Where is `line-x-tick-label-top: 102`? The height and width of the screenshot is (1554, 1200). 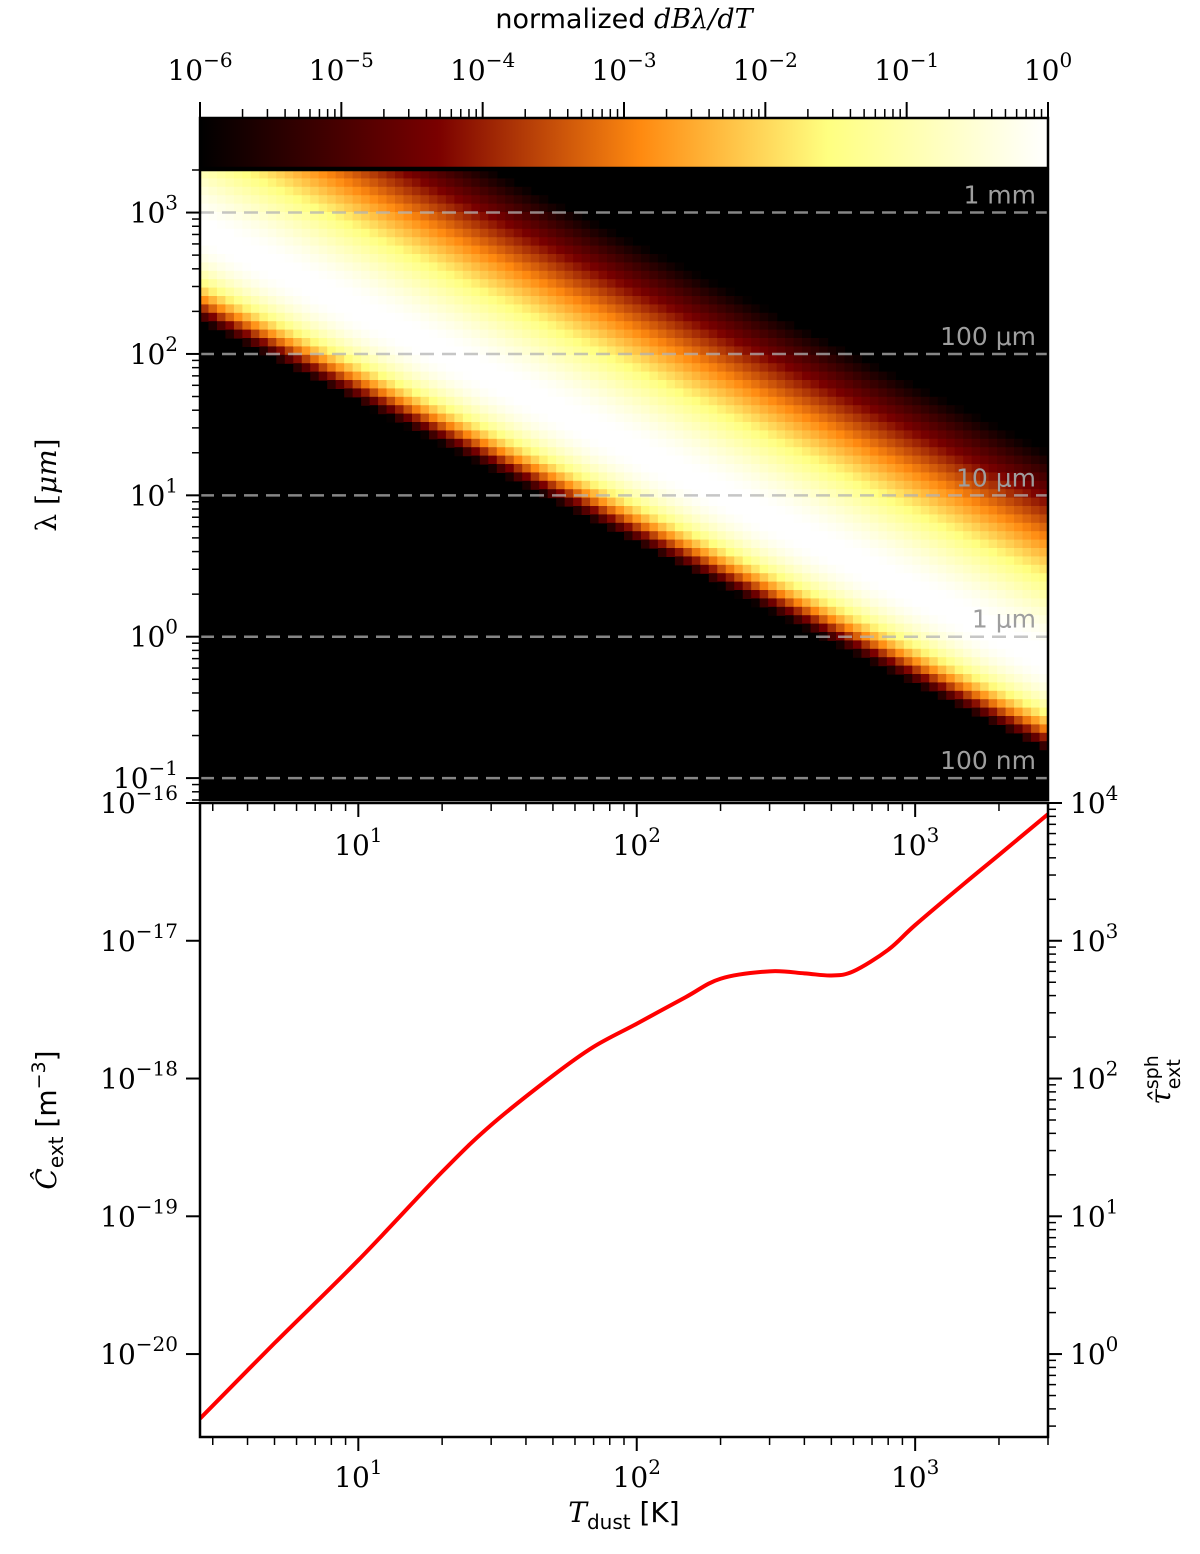
line-x-tick-label-top: 102 is located at coordinates (637, 842).